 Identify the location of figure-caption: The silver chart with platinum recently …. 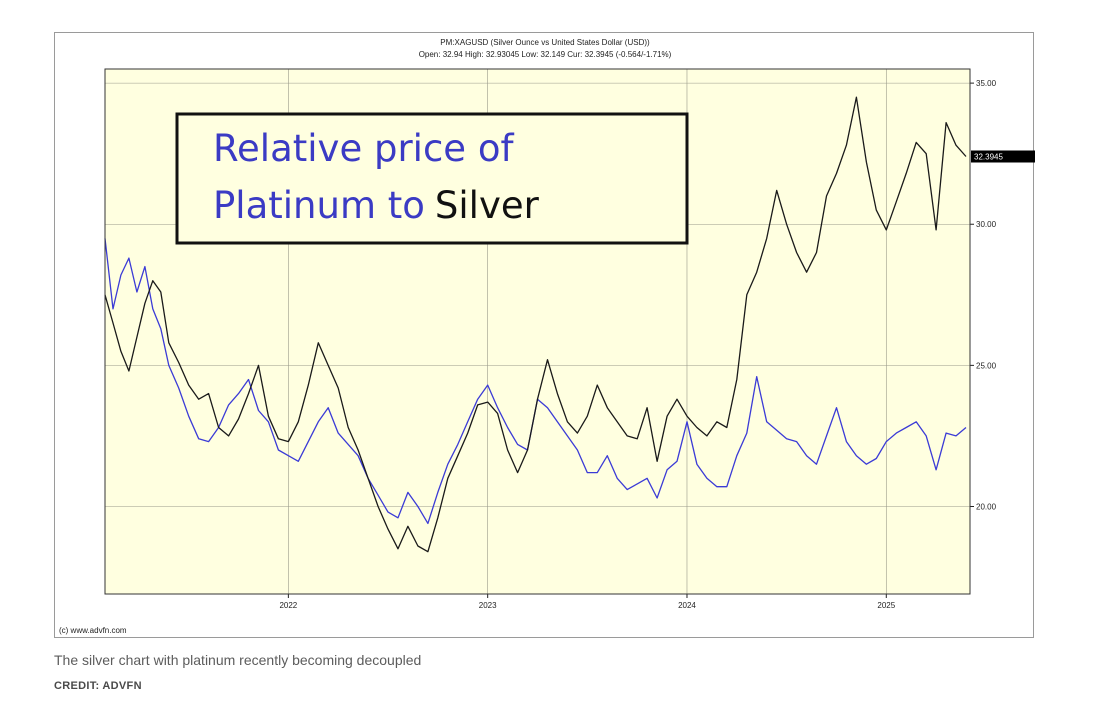
(238, 660).